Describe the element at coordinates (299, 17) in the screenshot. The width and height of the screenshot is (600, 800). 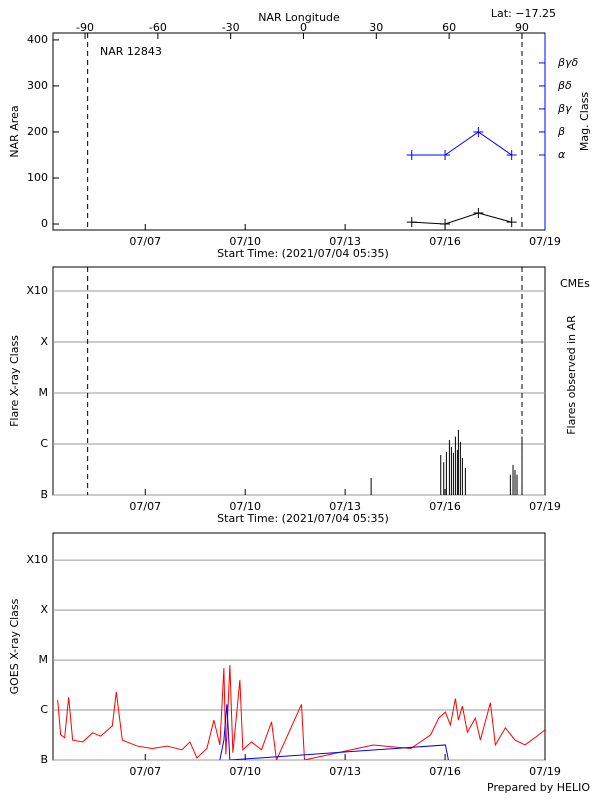
I see `x2-axis-label: NAR Longitude` at that location.